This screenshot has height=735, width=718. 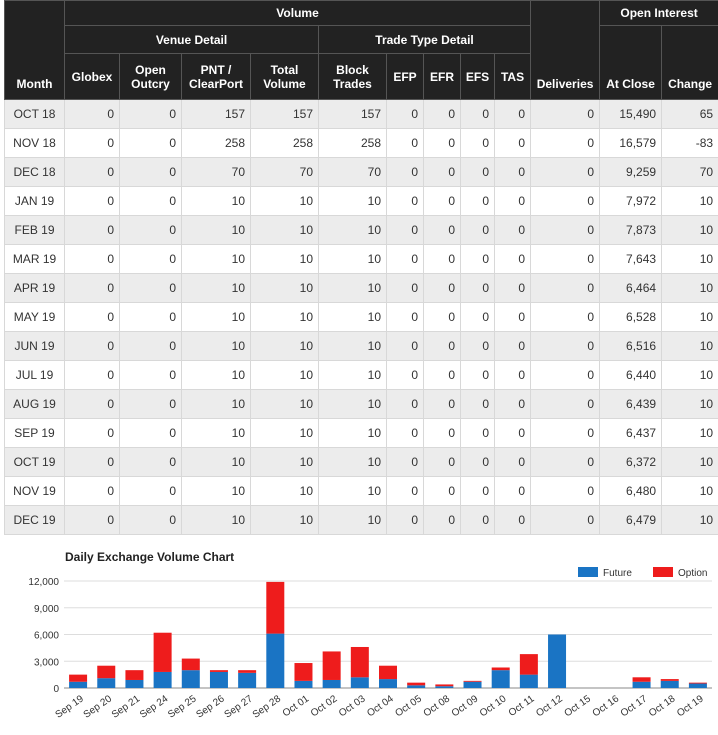 What do you see at coordinates (210, 706) in the screenshot?
I see `x-tick-label: Sep 26` at bounding box center [210, 706].